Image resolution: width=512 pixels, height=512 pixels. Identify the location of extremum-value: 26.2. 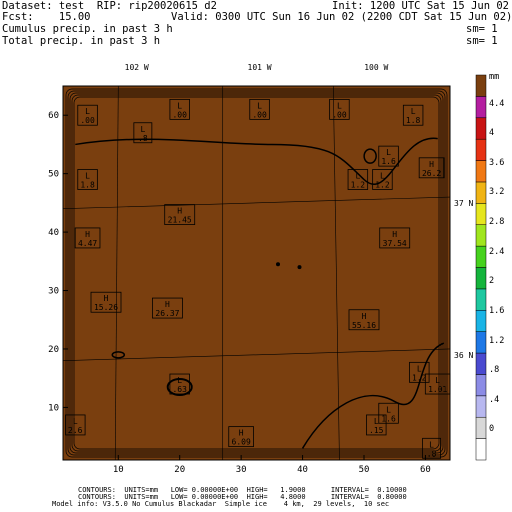
(431, 173).